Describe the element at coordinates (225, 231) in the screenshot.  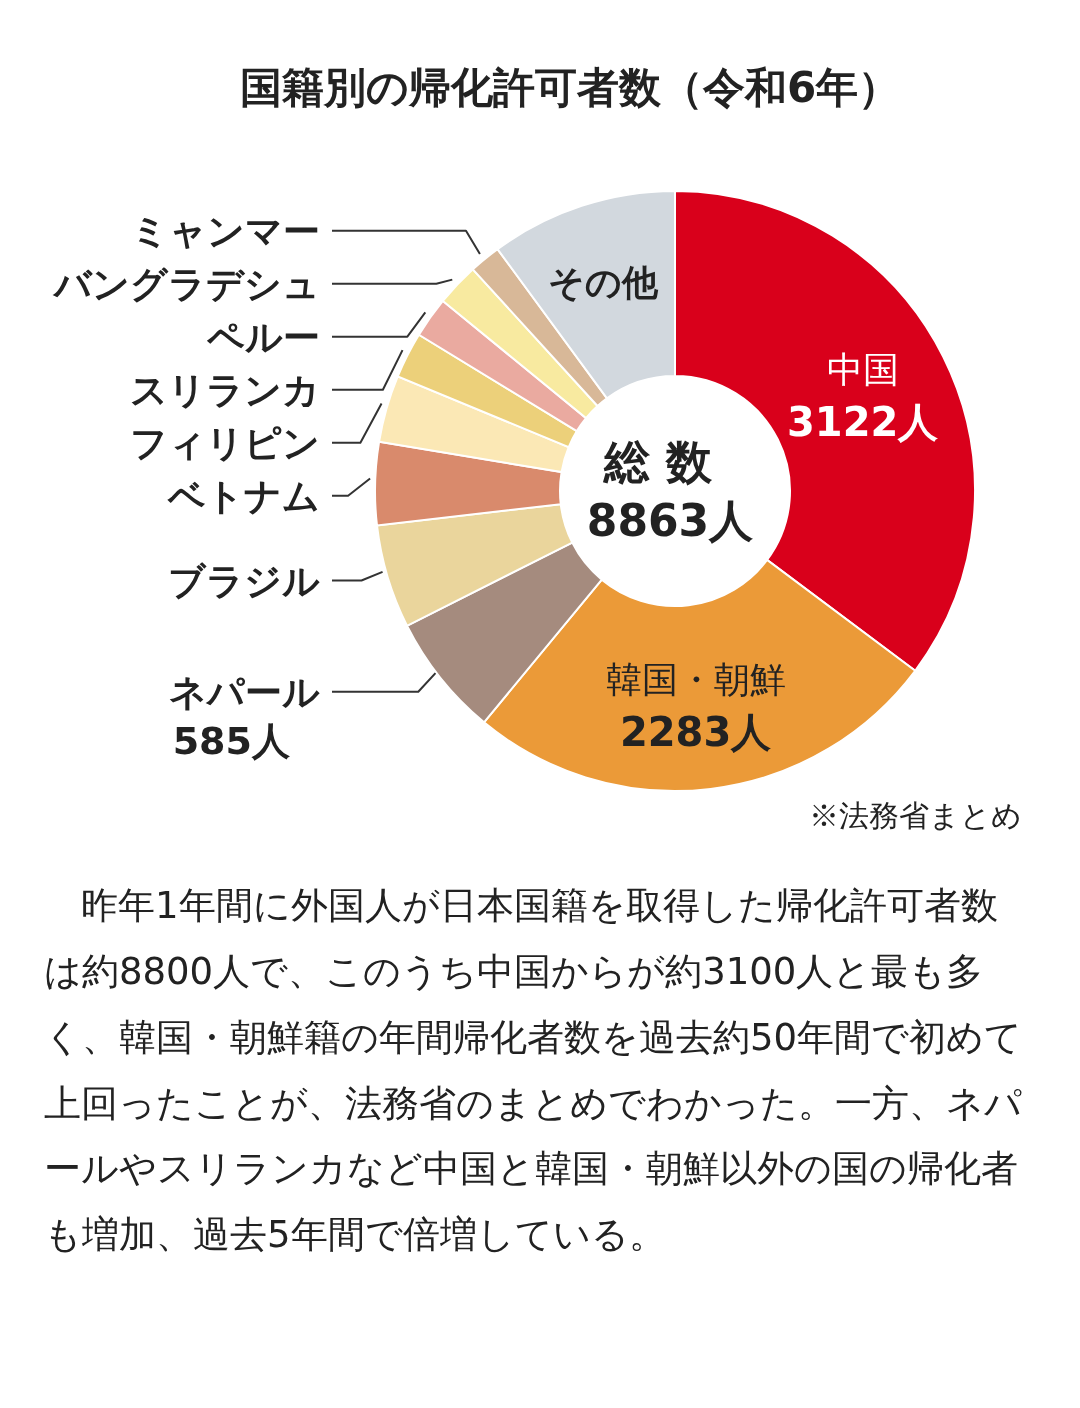
I see `slice-label: ミャンマー` at that location.